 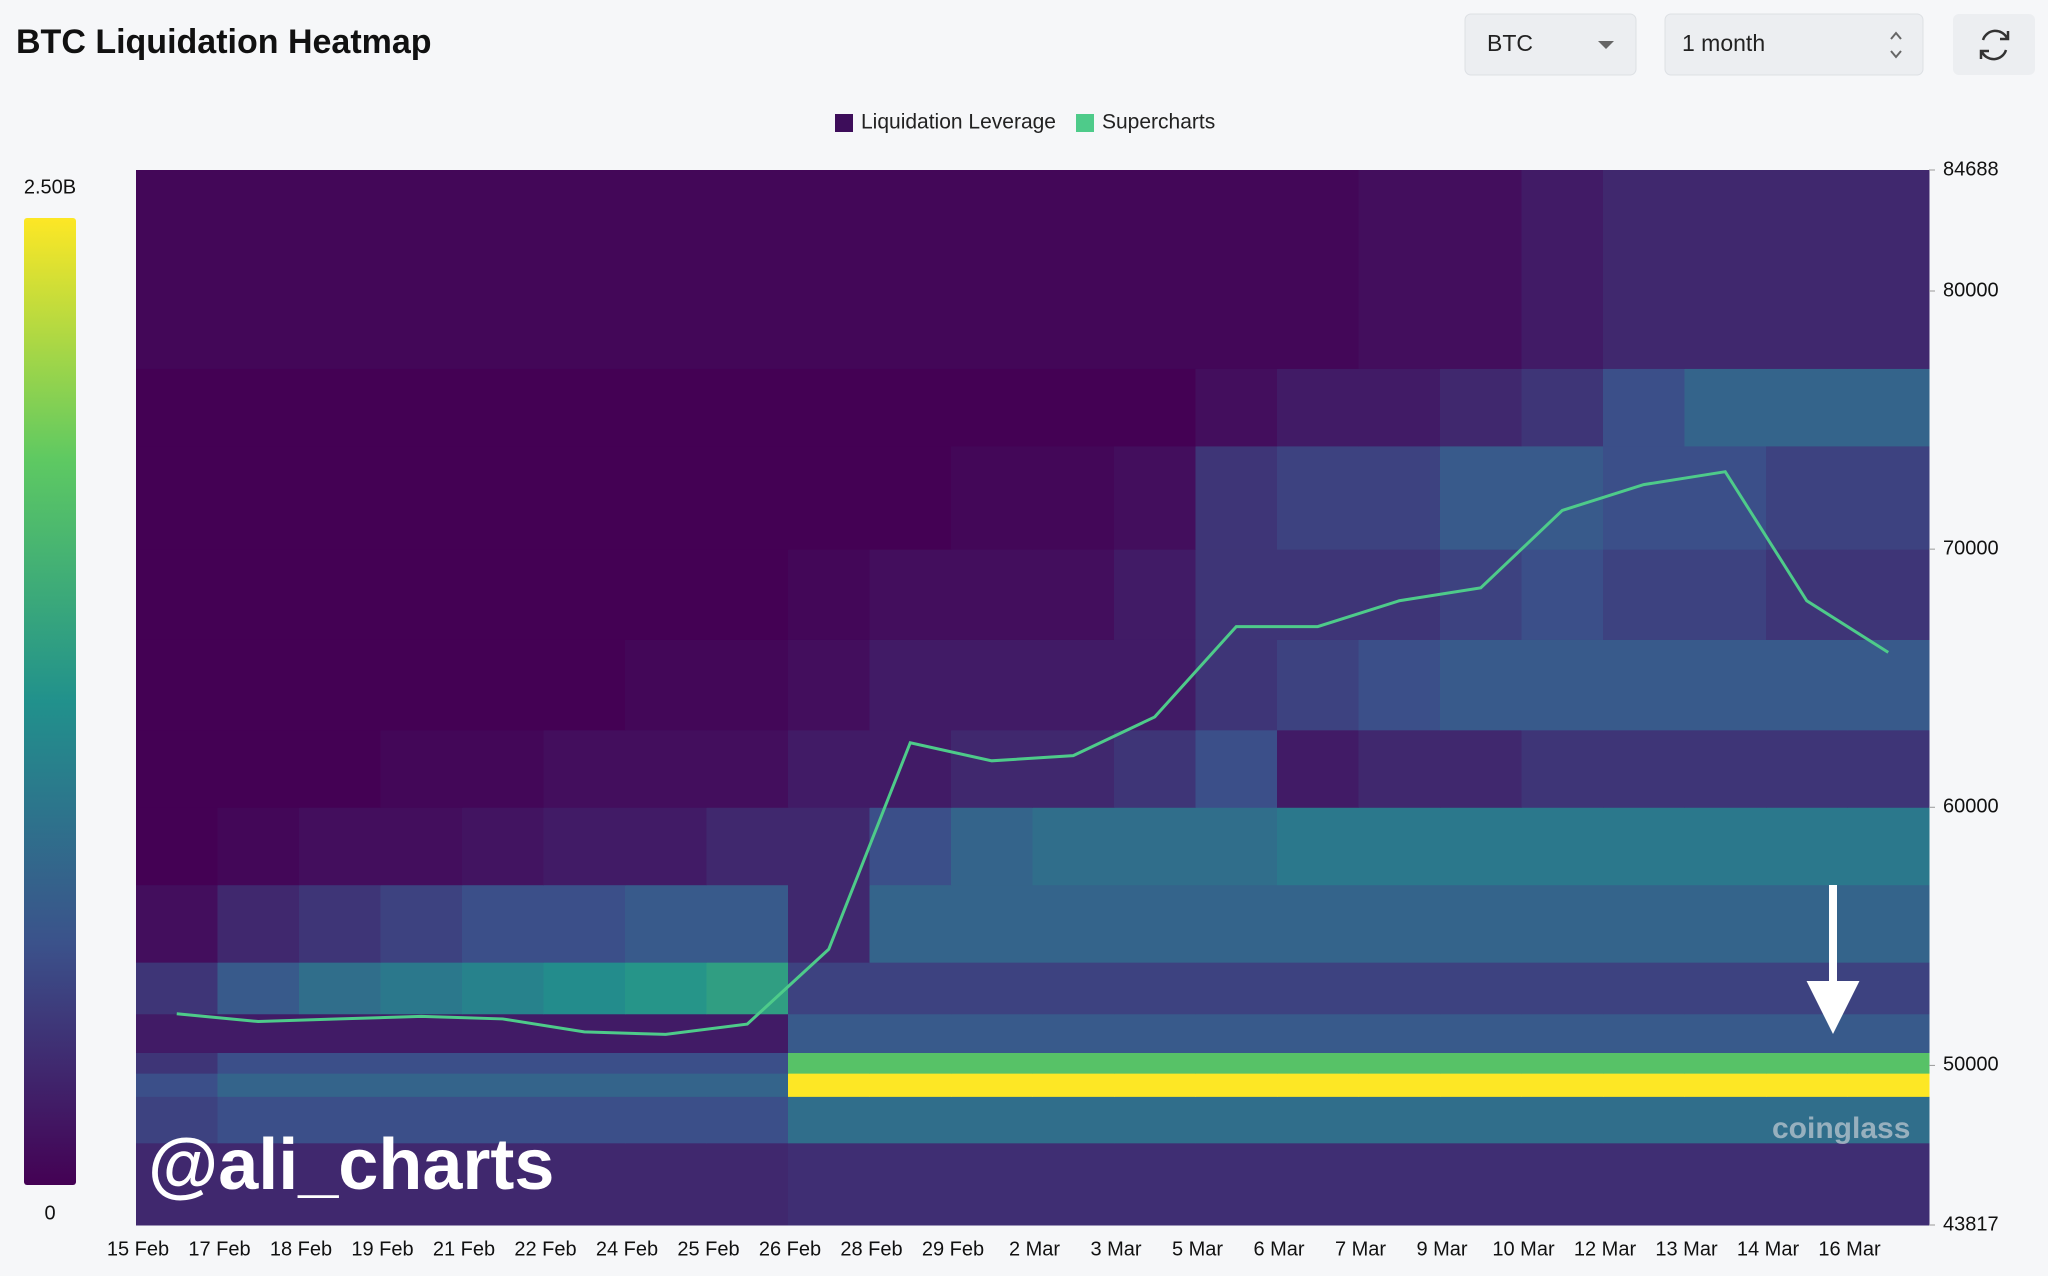 What do you see at coordinates (1833, 959) in the screenshot?
I see `arrow` at bounding box center [1833, 959].